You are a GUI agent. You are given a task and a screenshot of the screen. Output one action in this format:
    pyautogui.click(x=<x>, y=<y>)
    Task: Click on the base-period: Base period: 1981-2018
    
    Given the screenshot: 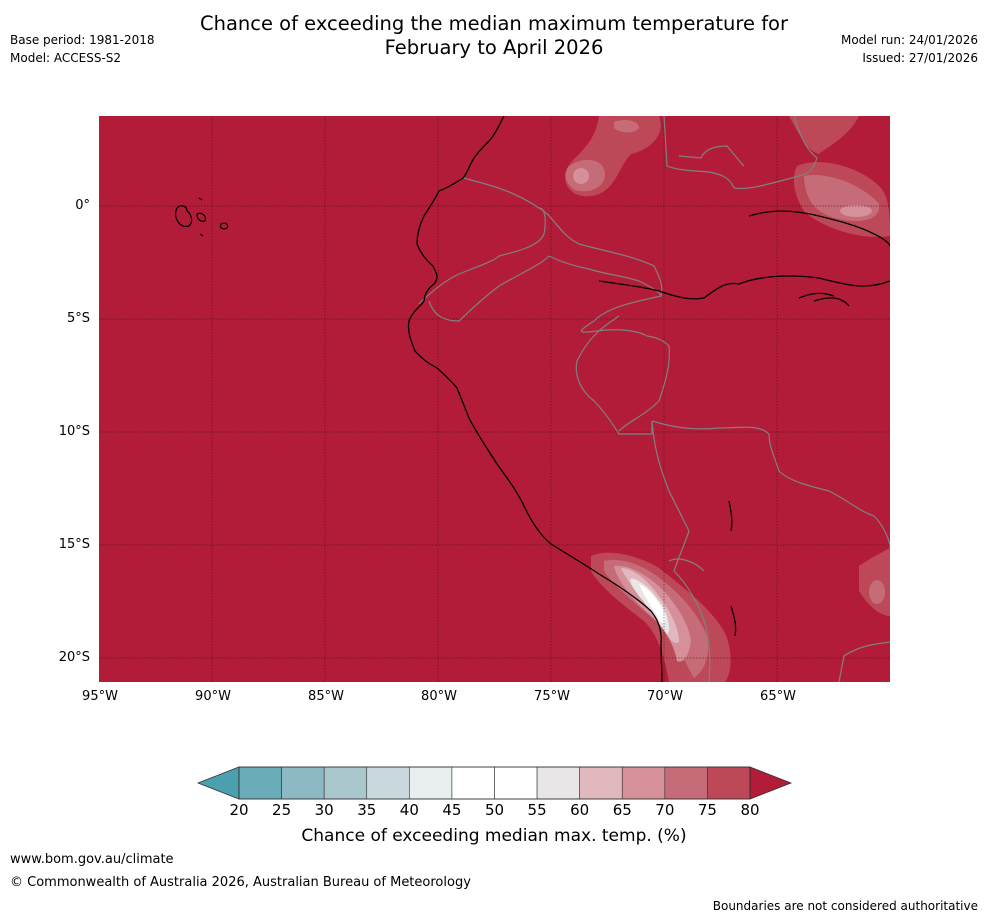 What is the action you would take?
    pyautogui.click(x=82, y=40)
    